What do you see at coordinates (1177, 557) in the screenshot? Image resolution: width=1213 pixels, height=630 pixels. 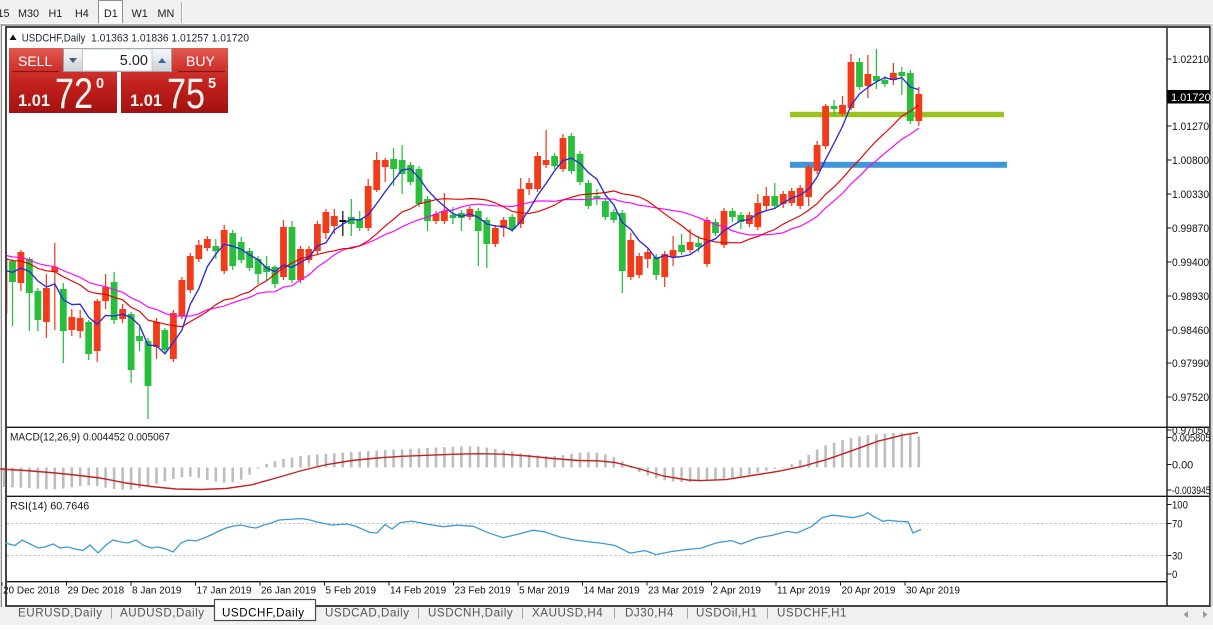 I see `svg-text: 30` at bounding box center [1177, 557].